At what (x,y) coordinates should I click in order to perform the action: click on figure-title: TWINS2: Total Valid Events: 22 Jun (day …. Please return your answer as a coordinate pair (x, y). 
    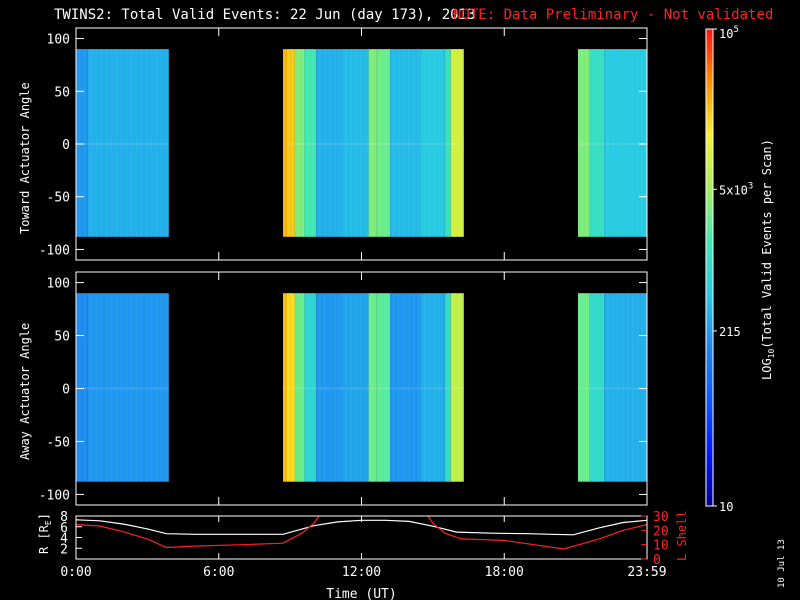
    Looking at the image, I should click on (265, 15).